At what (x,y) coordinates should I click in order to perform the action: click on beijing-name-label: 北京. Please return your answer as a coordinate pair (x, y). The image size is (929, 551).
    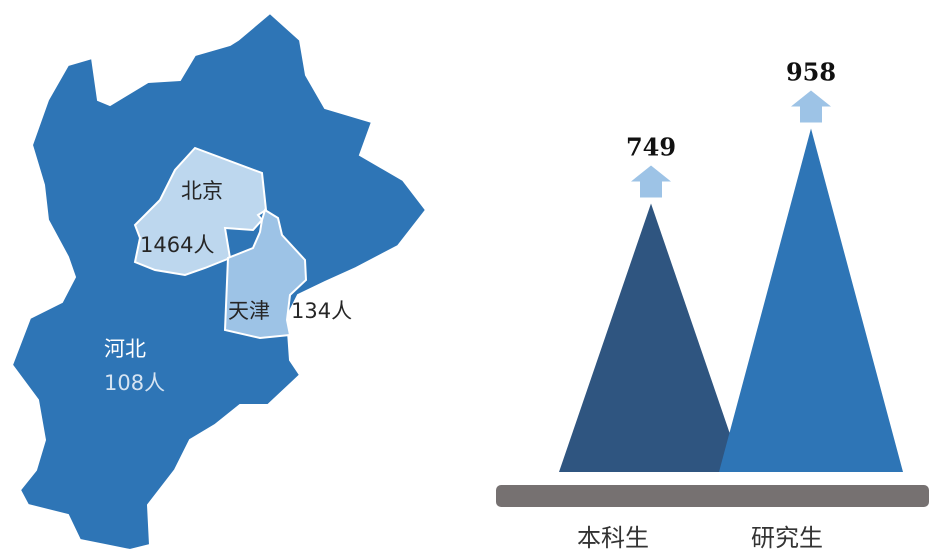
    Looking at the image, I should click on (202, 191).